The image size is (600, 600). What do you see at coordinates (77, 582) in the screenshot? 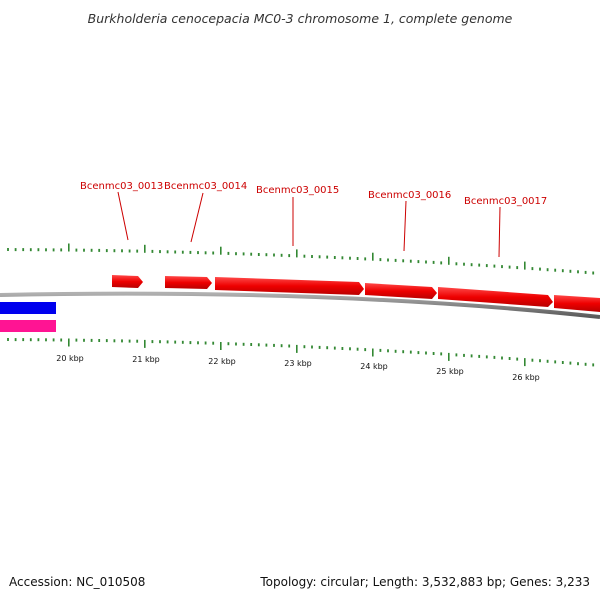
I see `accession-text: Accession: NC_010508` at bounding box center [77, 582].